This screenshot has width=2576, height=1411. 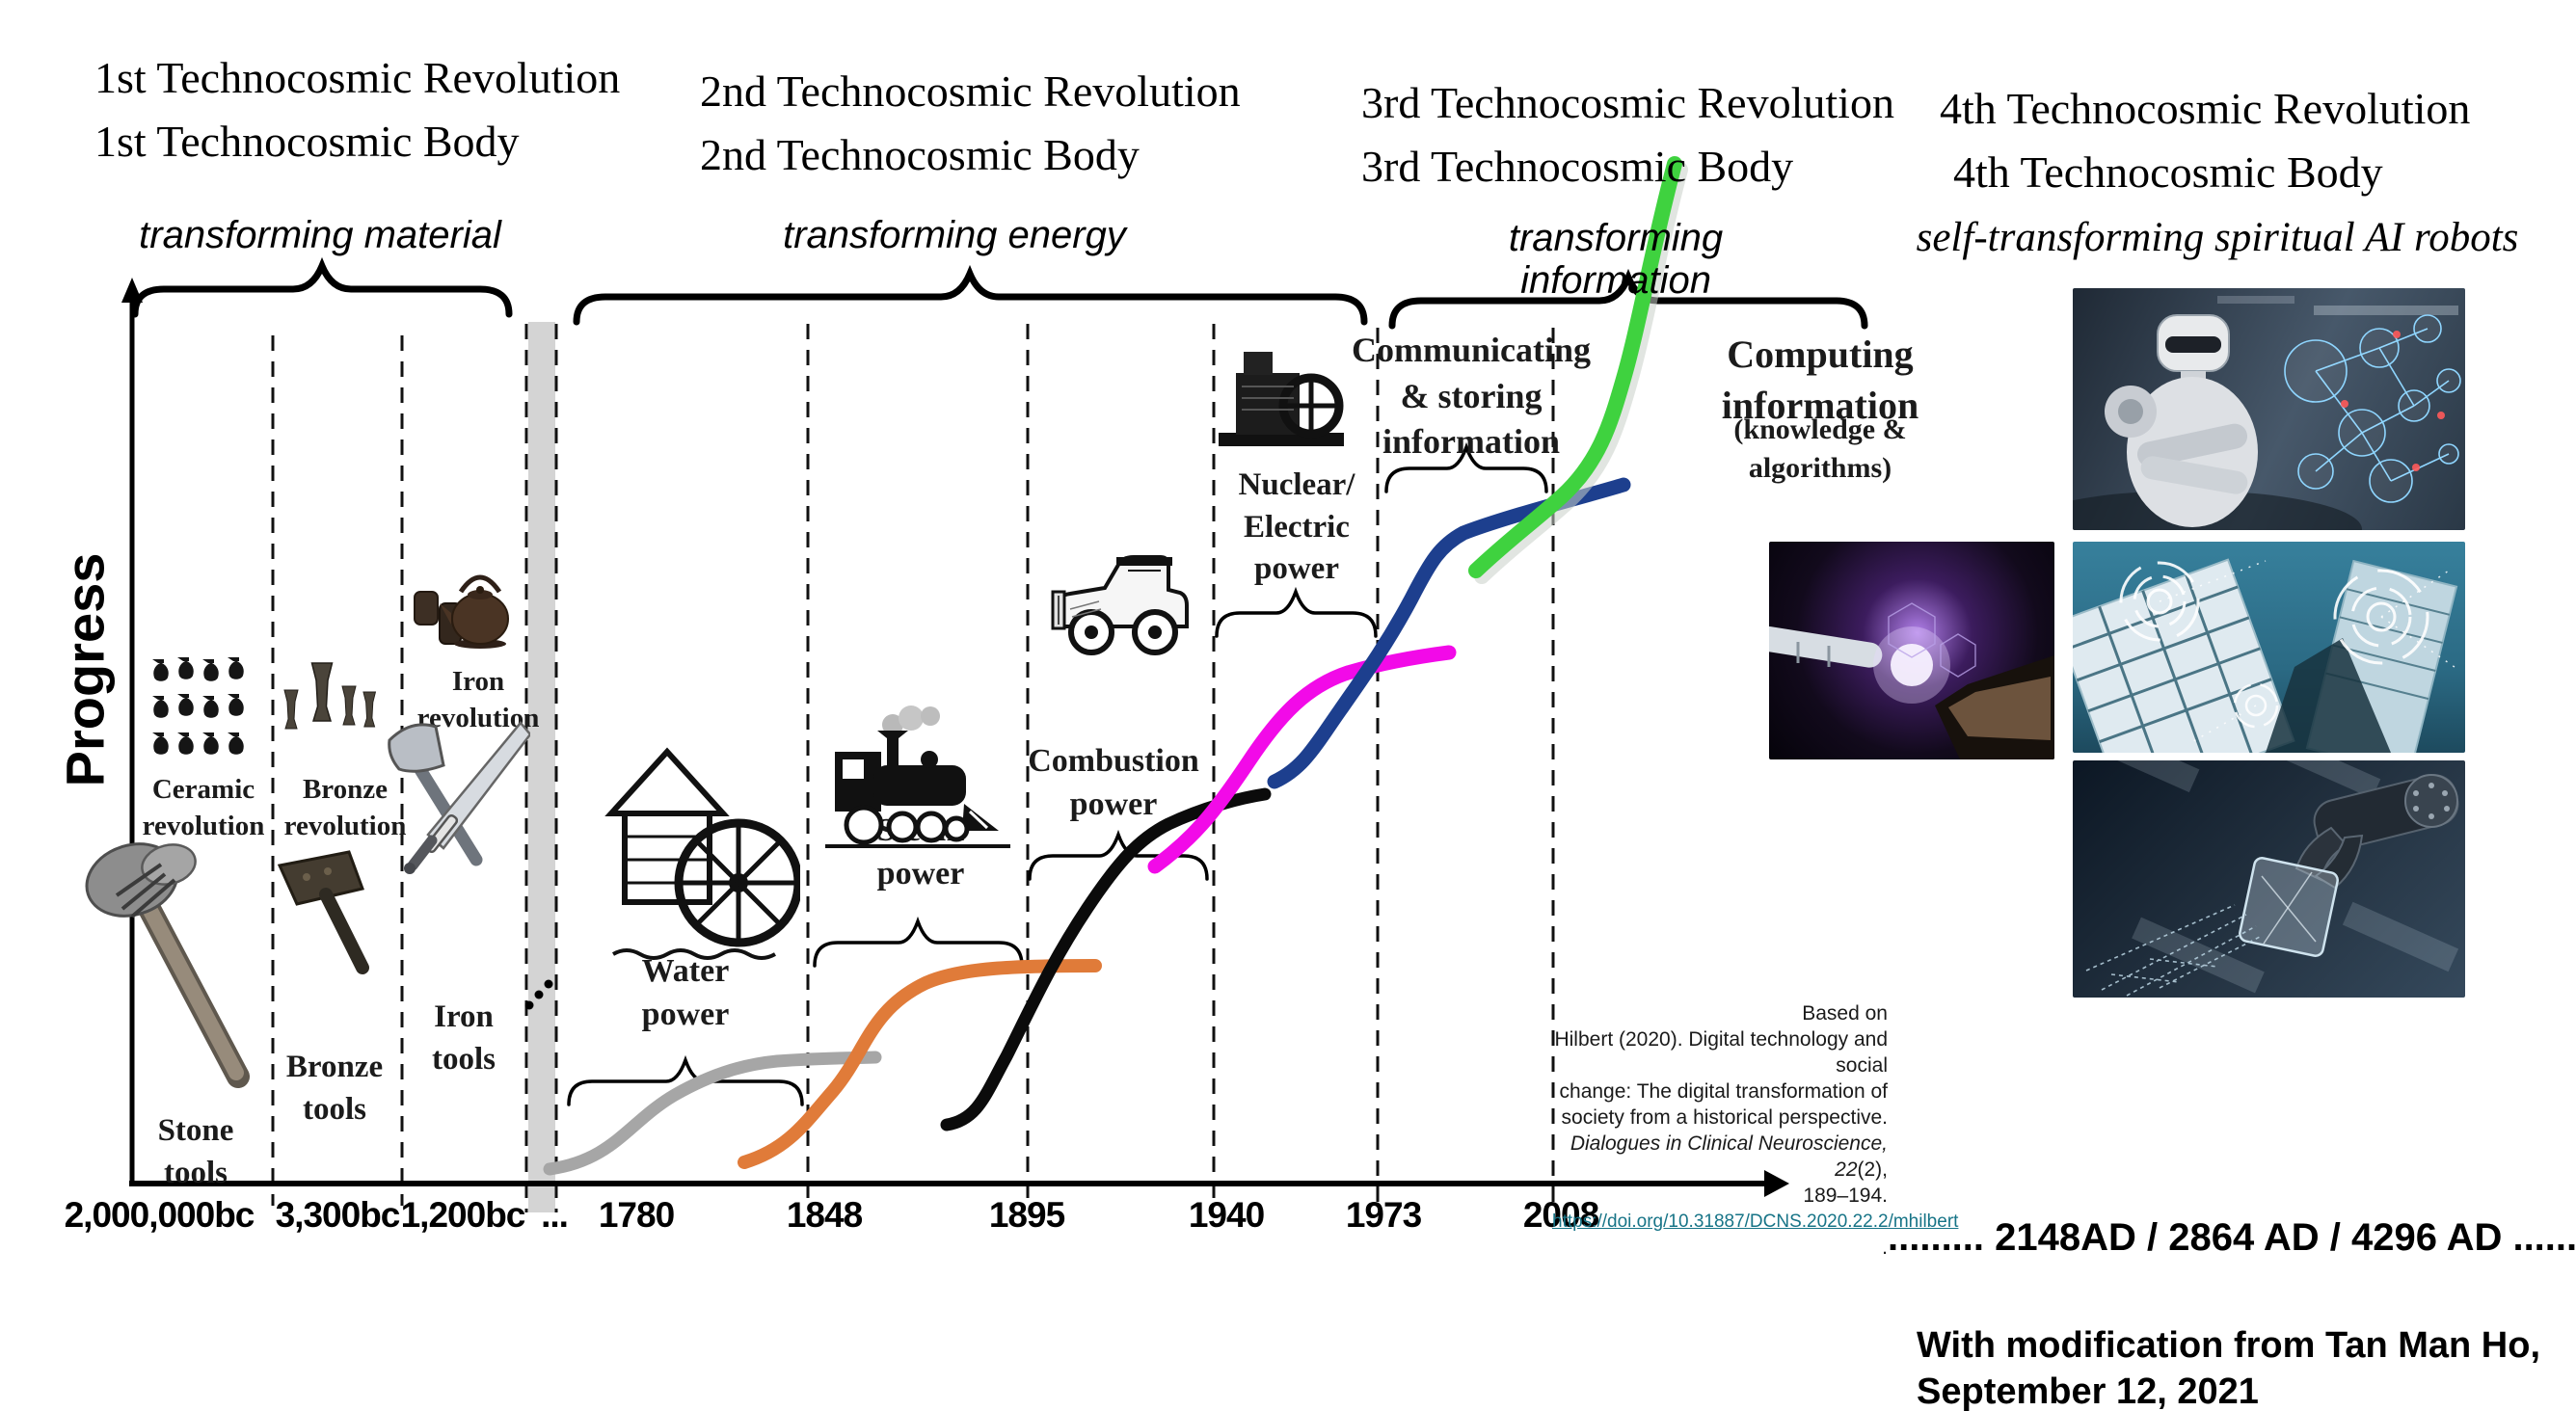 I want to click on generator-image, so click(x=1281, y=399).